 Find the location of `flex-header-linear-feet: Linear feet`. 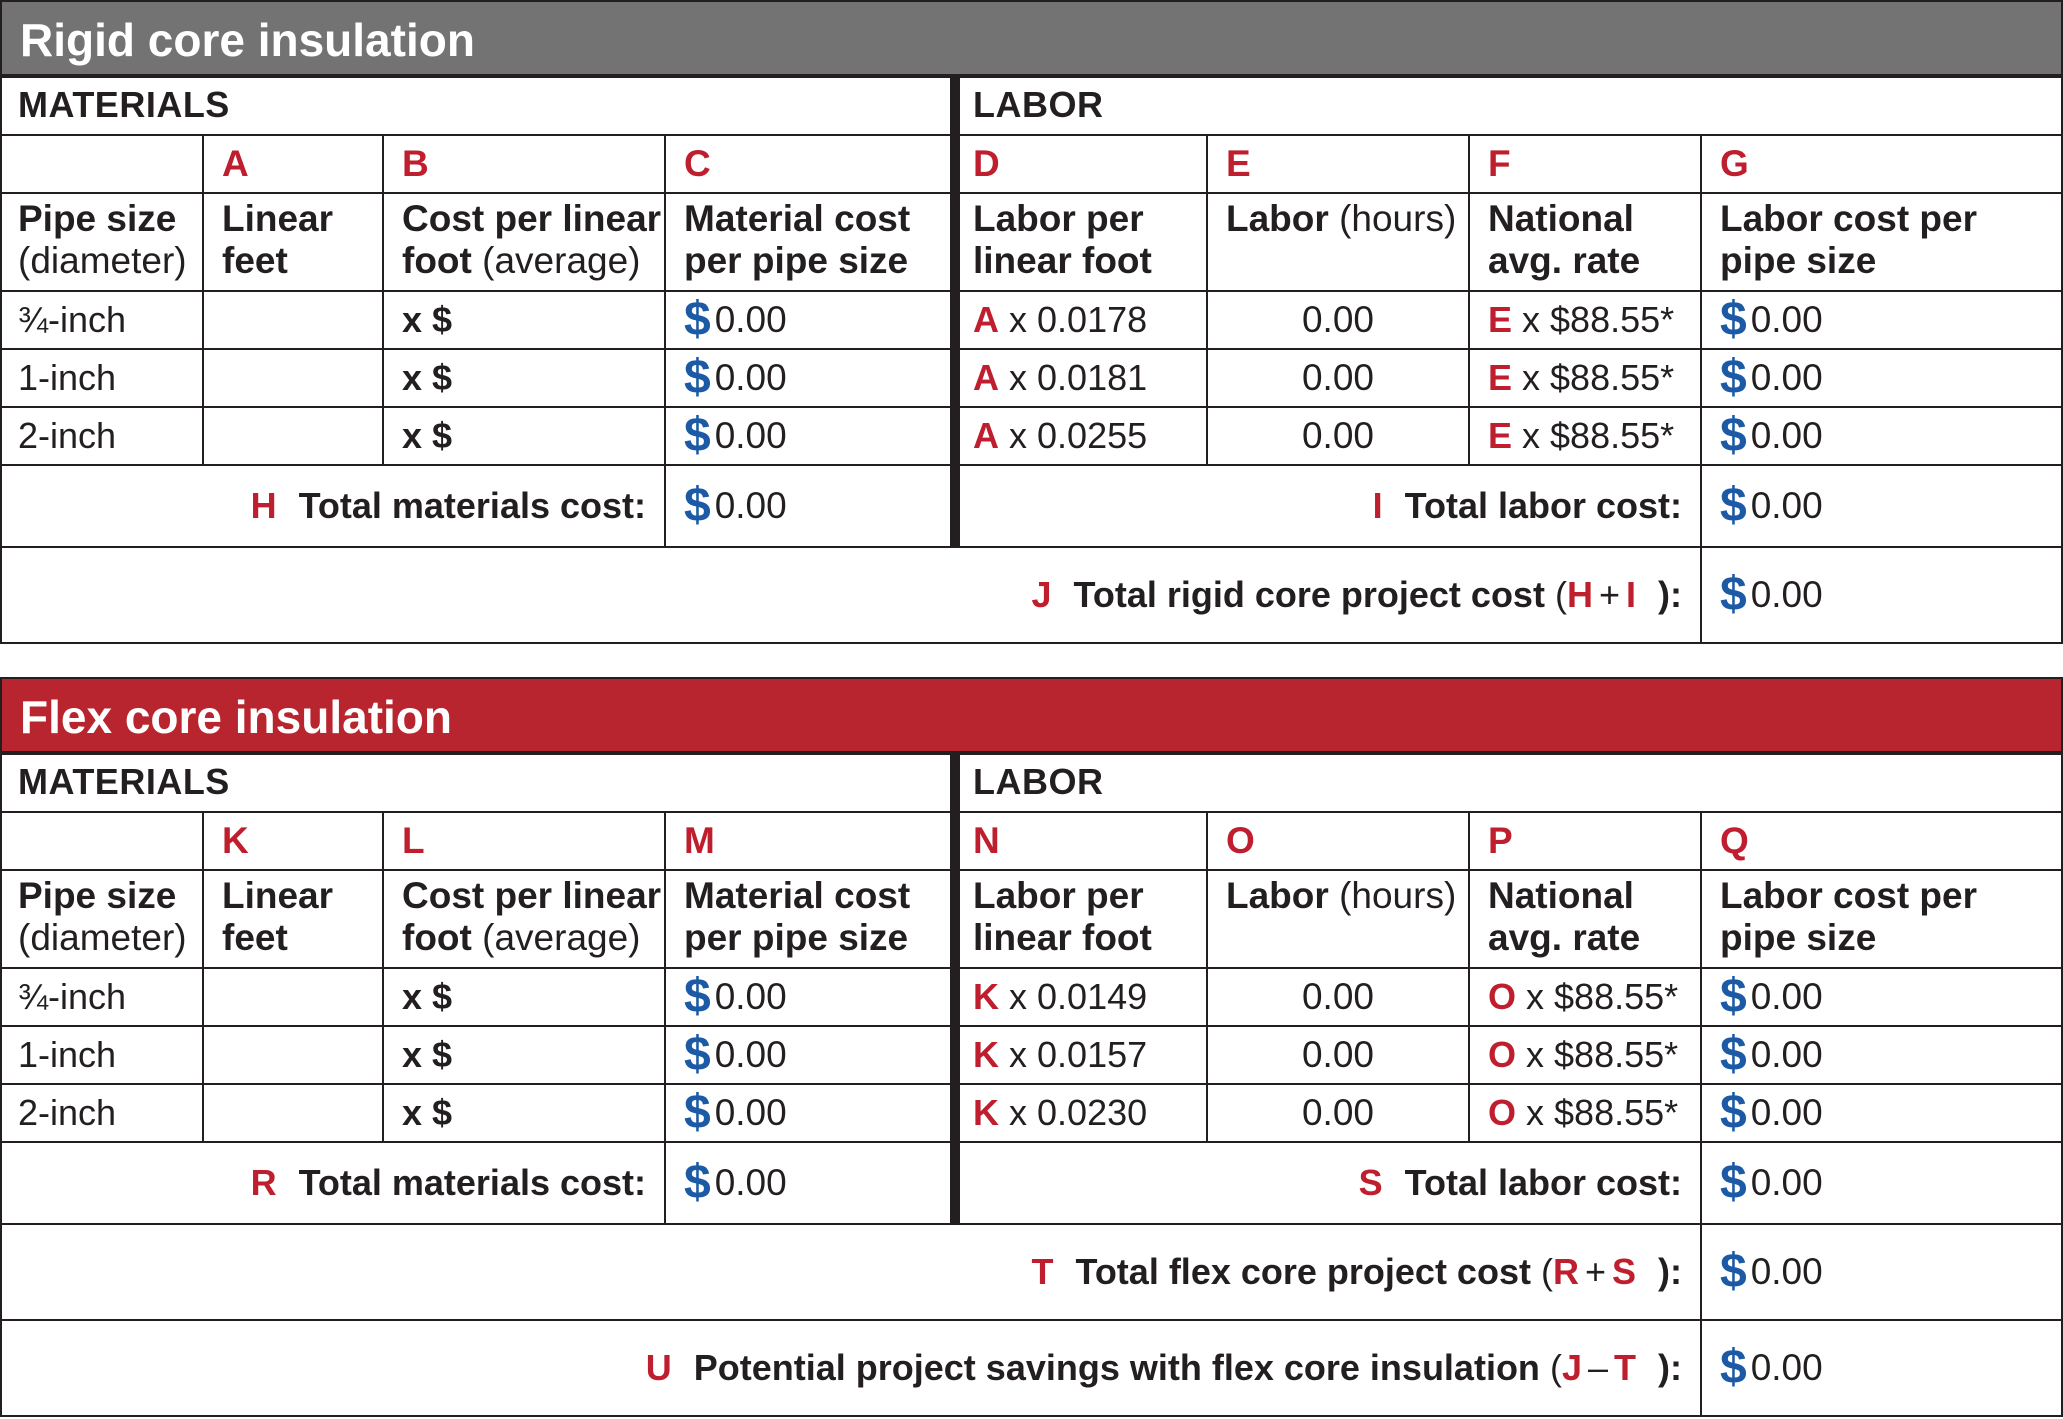

flex-header-linear-feet: Linear feet is located at coordinates (294, 920).